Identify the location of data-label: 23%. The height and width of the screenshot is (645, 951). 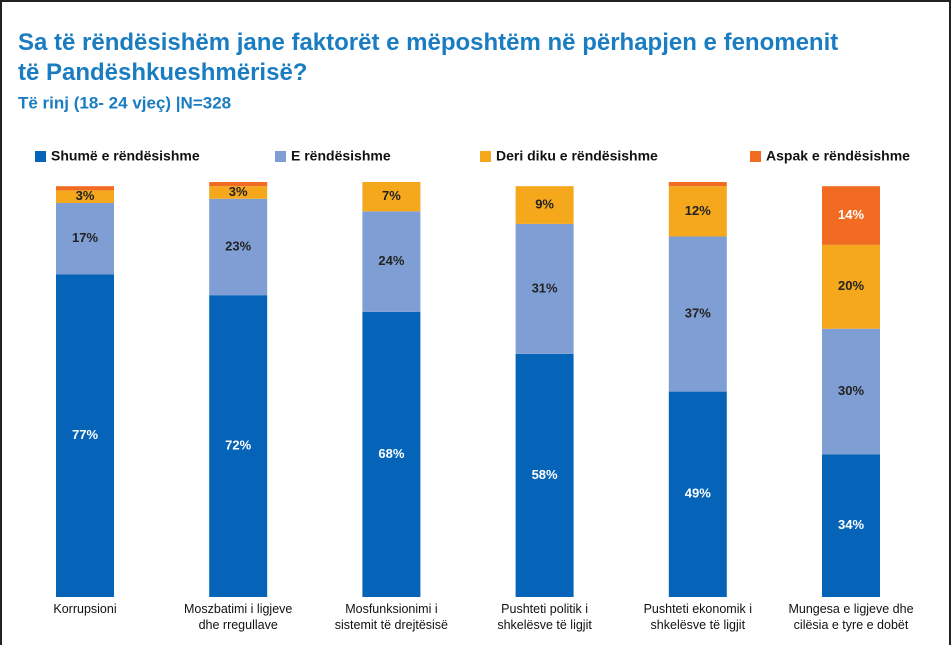
(238, 245).